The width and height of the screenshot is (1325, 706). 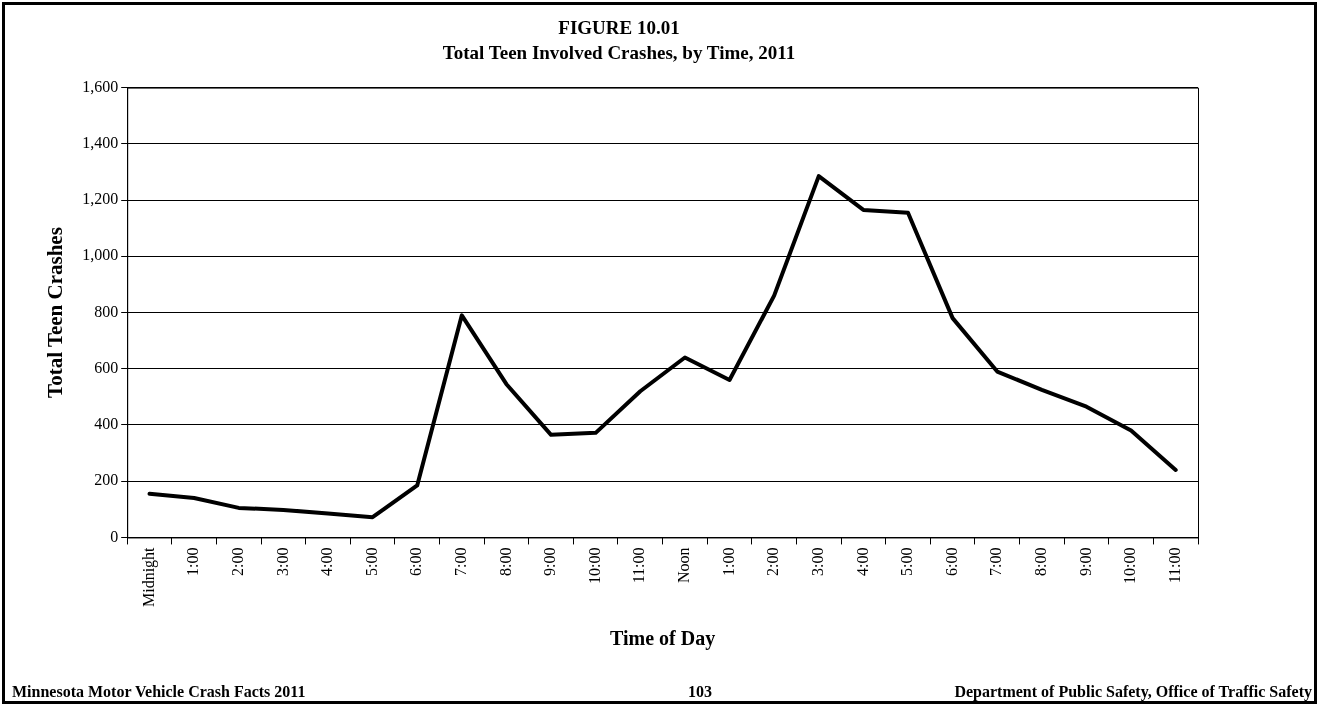 I want to click on y-tick-label: 1,000, so click(x=100, y=255).